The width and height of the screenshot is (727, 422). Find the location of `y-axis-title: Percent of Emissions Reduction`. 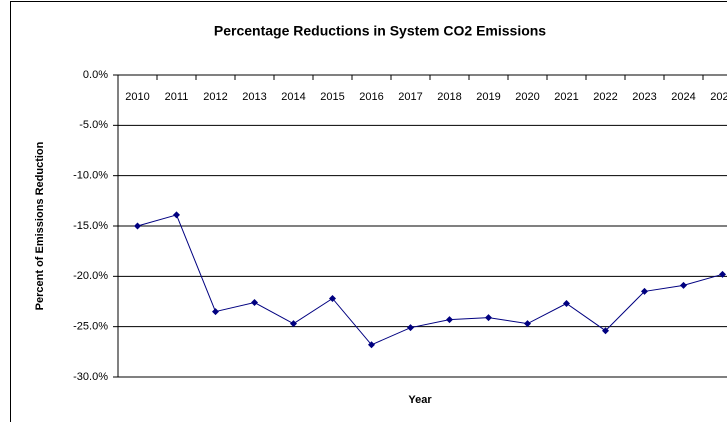

y-axis-title: Percent of Emissions Reduction is located at coordinates (40, 225).